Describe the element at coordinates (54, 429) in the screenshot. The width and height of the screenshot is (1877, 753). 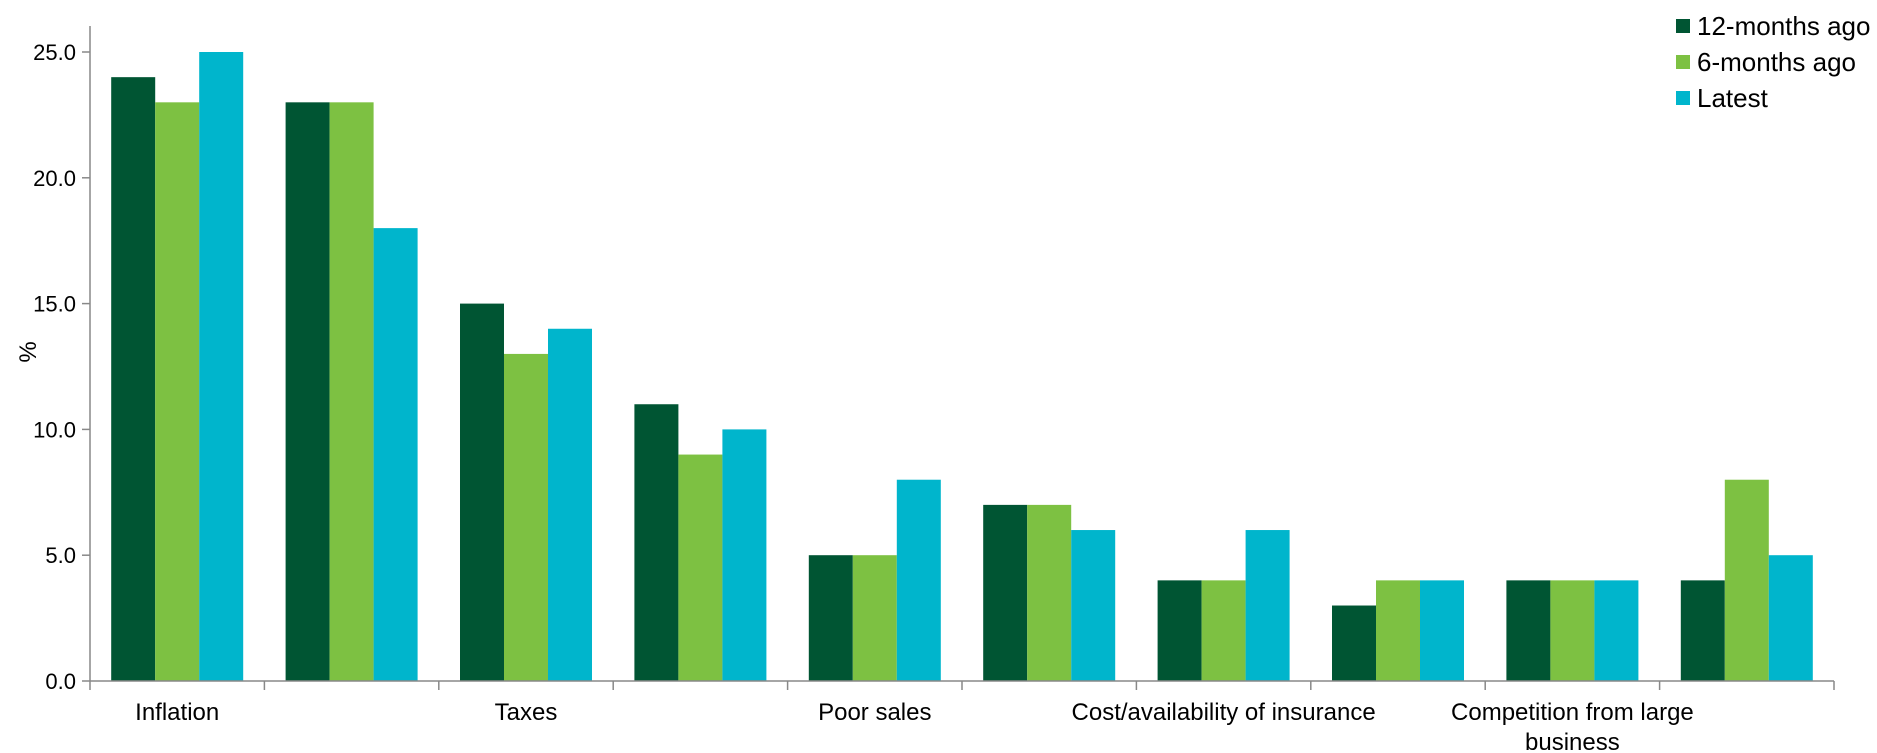
I see `y-tick-label: 10.0` at that location.